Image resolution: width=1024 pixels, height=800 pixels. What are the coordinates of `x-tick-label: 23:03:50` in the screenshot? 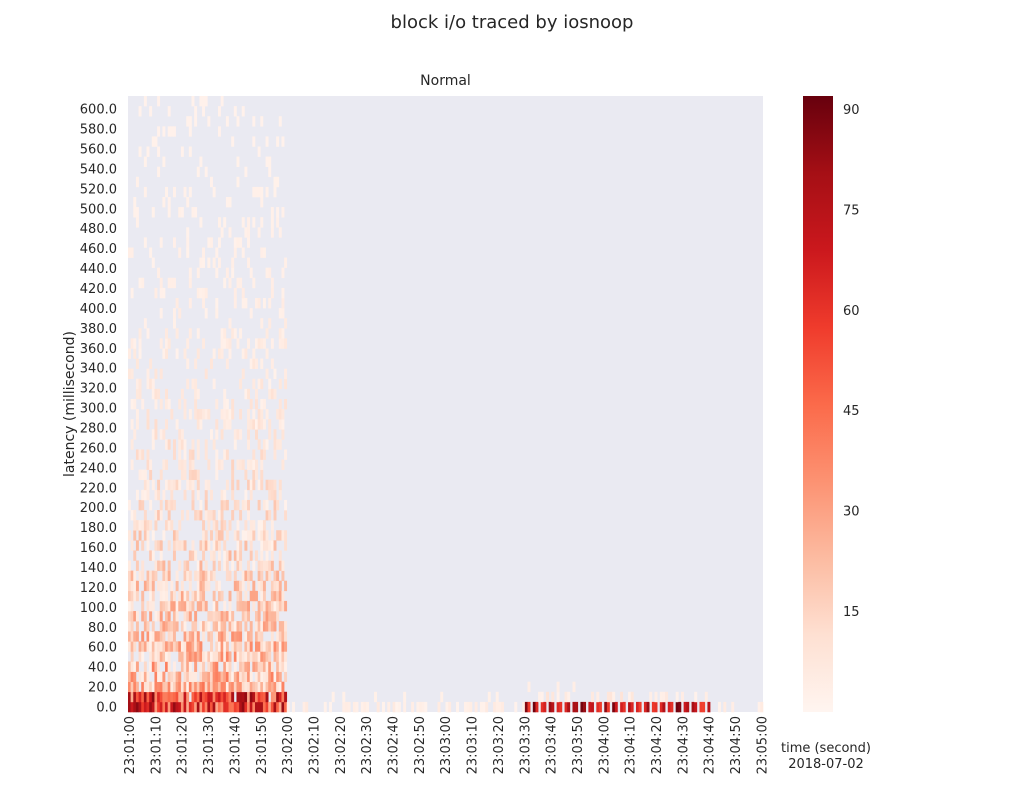 It's located at (578, 745).